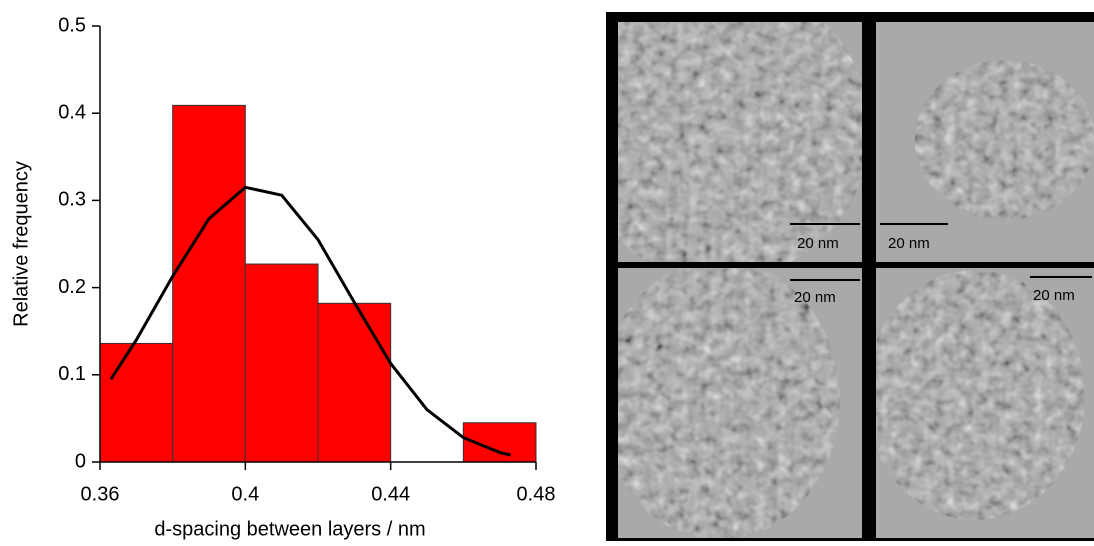  What do you see at coordinates (72, 200) in the screenshot?
I see `y-tick-label: 0.3` at bounding box center [72, 200].